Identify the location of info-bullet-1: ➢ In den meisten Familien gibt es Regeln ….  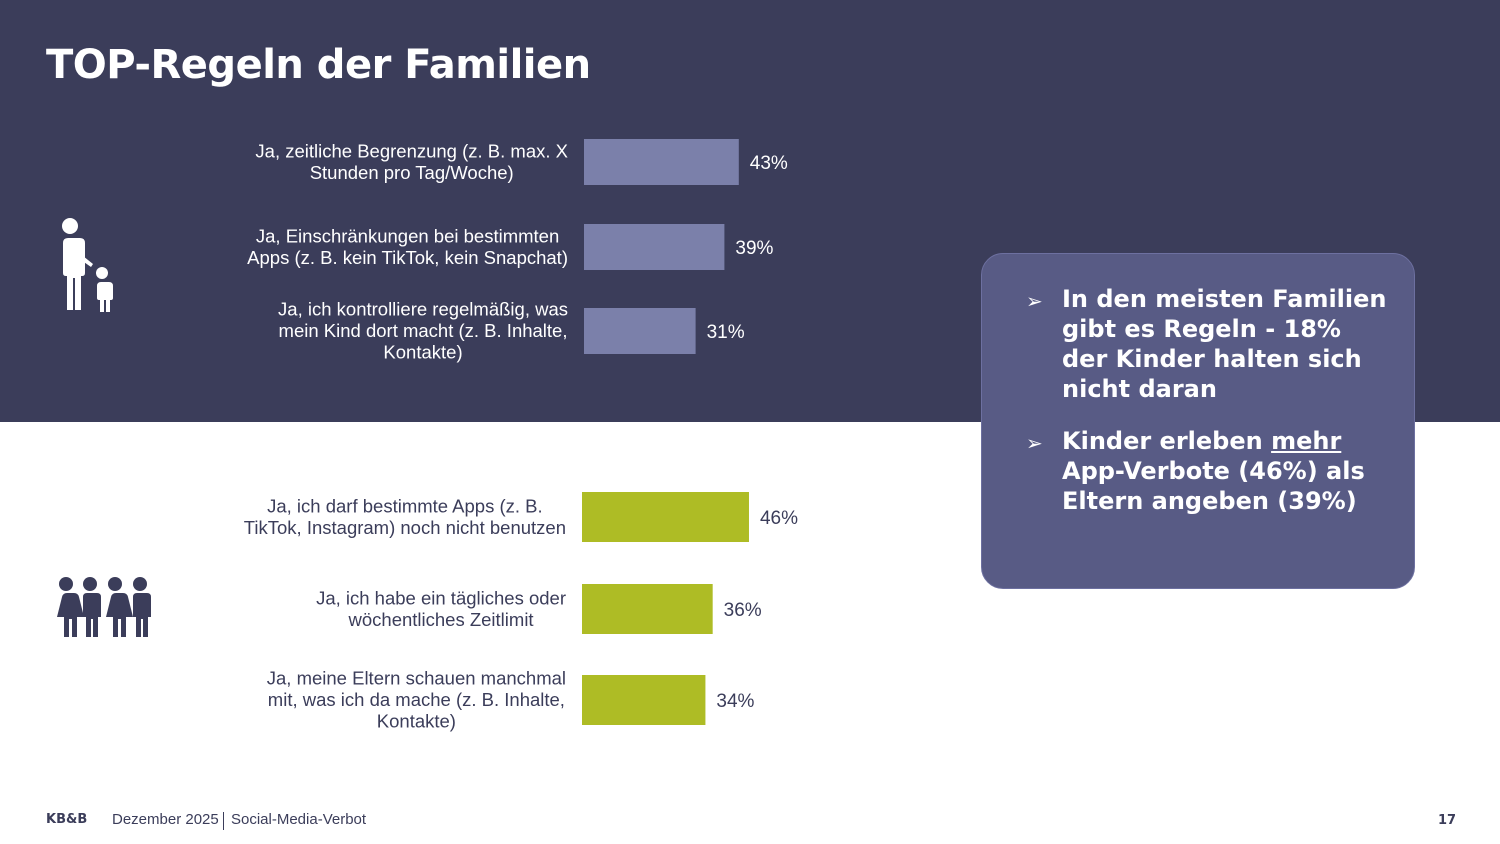
(1208, 344).